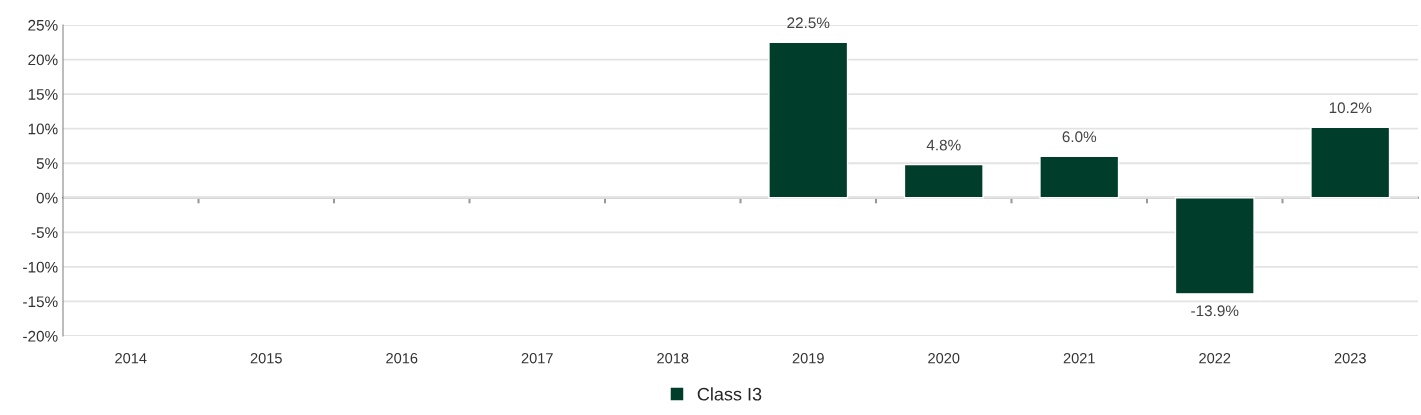 This screenshot has height=415, width=1421. Describe the element at coordinates (44, 233) in the screenshot. I see `y-tick-label: -5%` at that location.